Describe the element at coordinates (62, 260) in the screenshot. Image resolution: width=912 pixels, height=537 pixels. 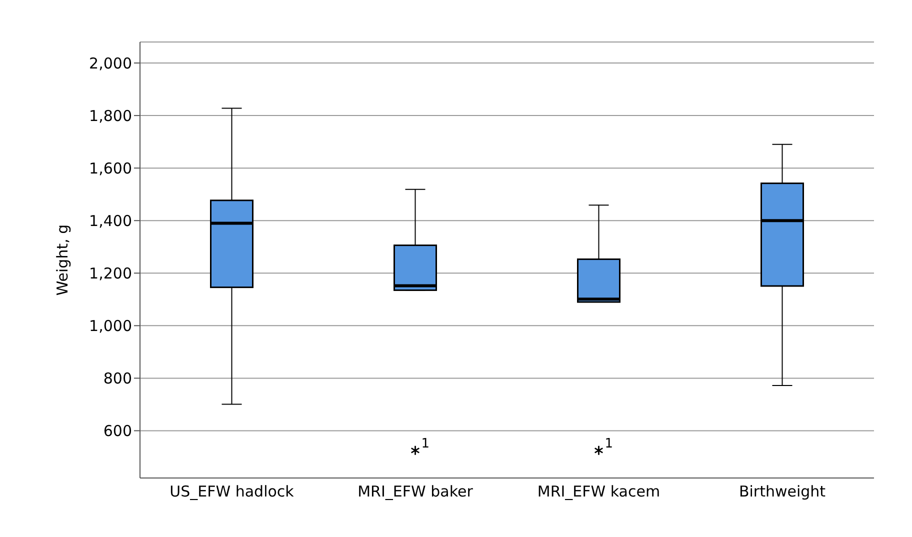
I see `y-axis-title: Weight, g` at that location.